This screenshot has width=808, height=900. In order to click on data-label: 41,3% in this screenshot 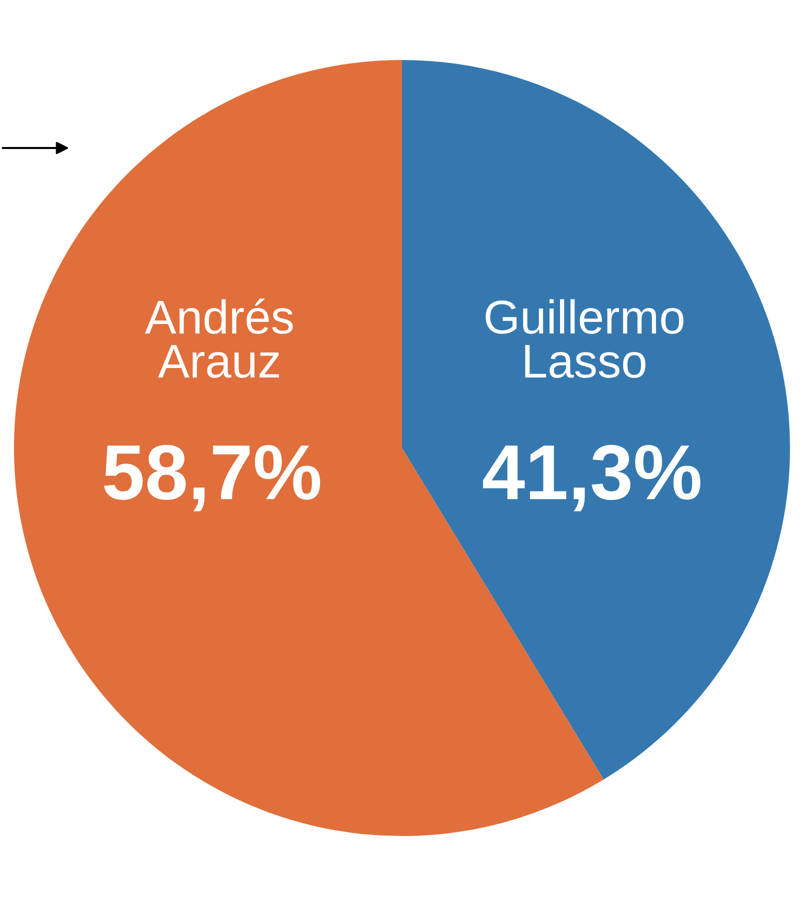, I will do `click(591, 478)`.